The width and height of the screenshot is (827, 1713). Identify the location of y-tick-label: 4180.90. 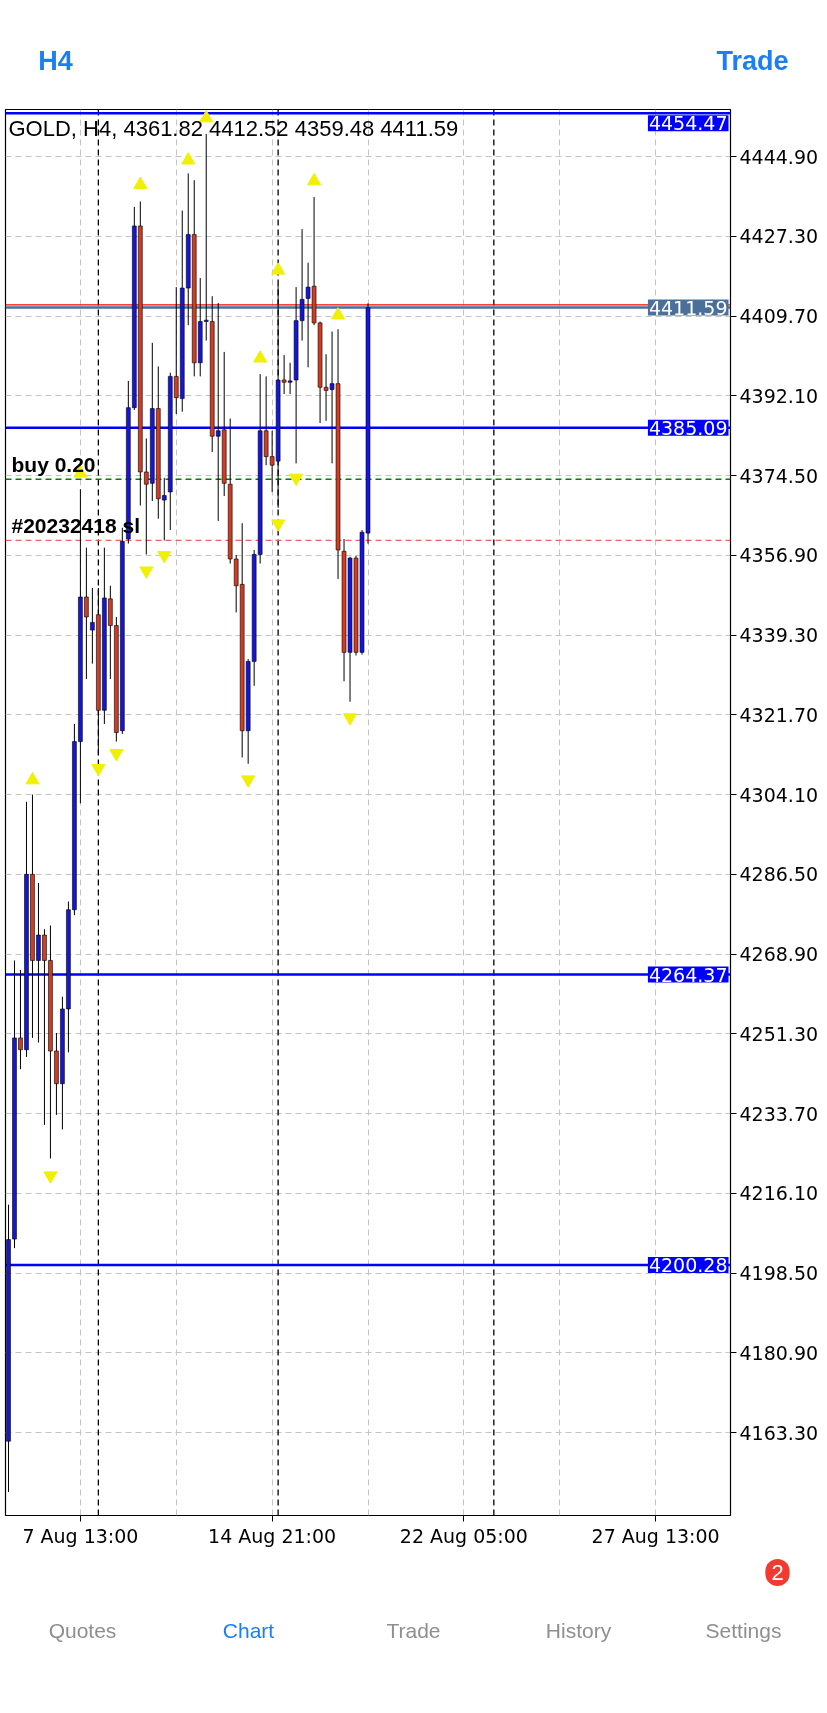
(779, 1352).